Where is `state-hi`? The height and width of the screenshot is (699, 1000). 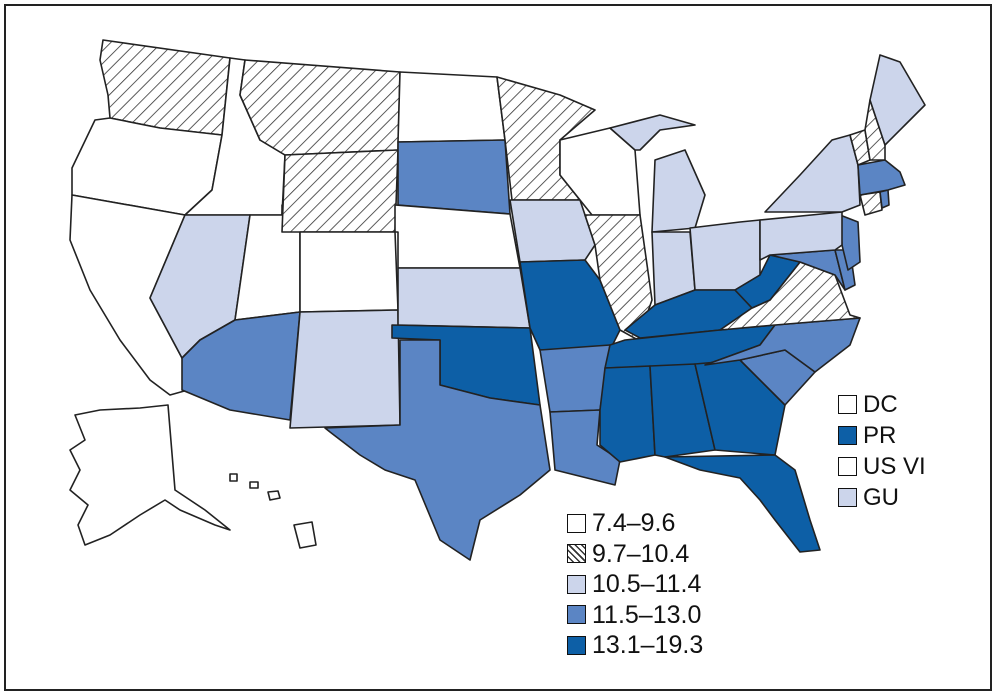 state-hi is located at coordinates (273, 511).